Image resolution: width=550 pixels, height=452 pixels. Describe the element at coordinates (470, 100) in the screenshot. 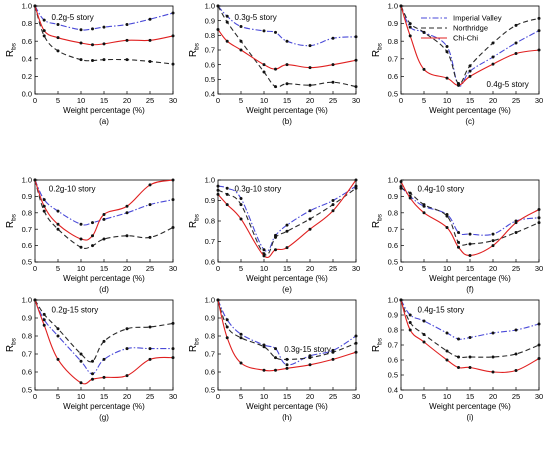

I see `x-tick-label: 15` at that location.